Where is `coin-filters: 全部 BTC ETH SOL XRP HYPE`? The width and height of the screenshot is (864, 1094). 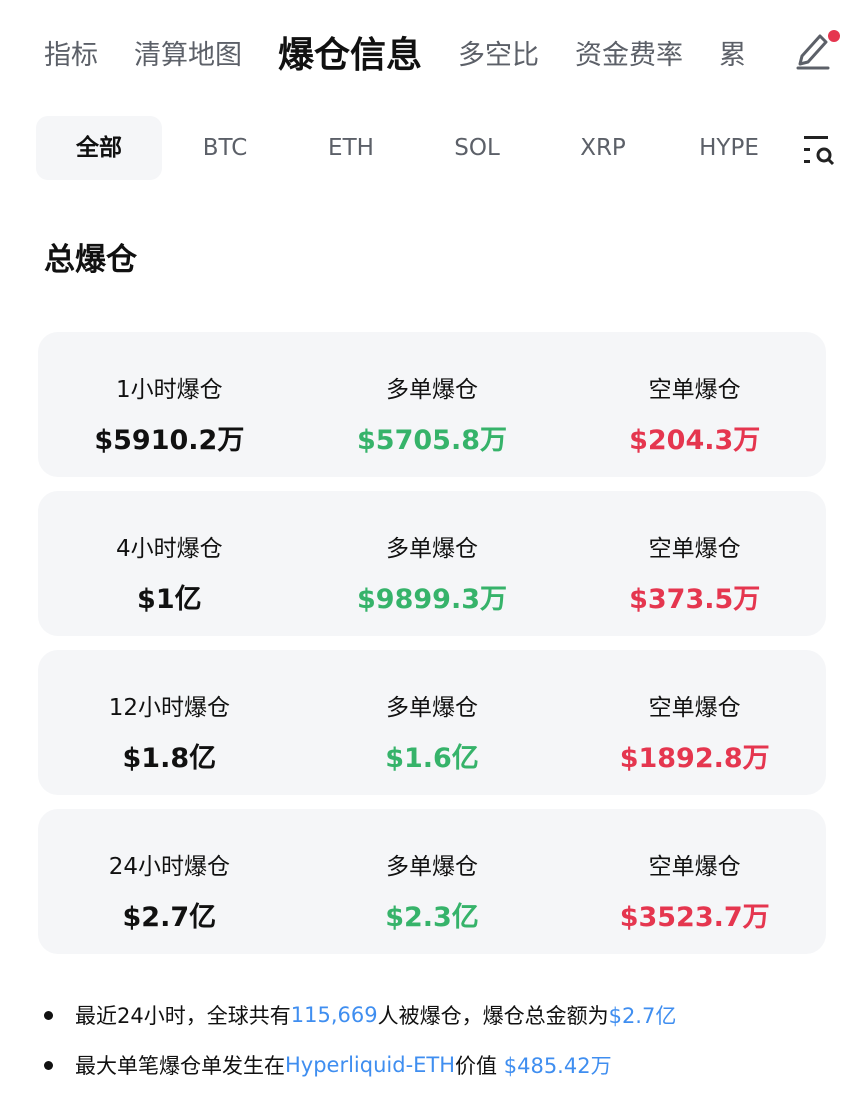 coin-filters: 全部 BTC ETH SOL XRP HYPE is located at coordinates (450, 148).